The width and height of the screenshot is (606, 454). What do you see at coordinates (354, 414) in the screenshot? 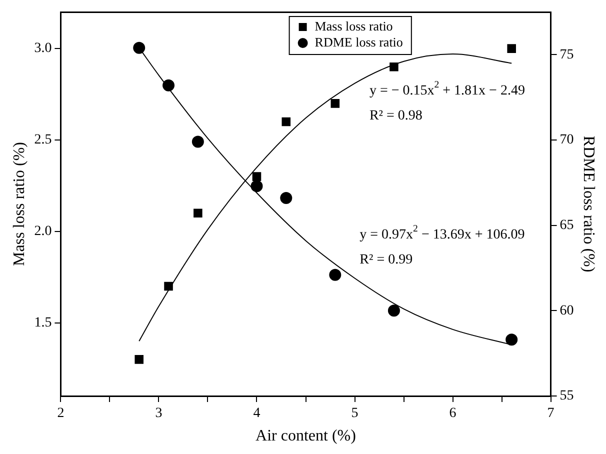
I see `x-tick-label: 5` at bounding box center [354, 414].